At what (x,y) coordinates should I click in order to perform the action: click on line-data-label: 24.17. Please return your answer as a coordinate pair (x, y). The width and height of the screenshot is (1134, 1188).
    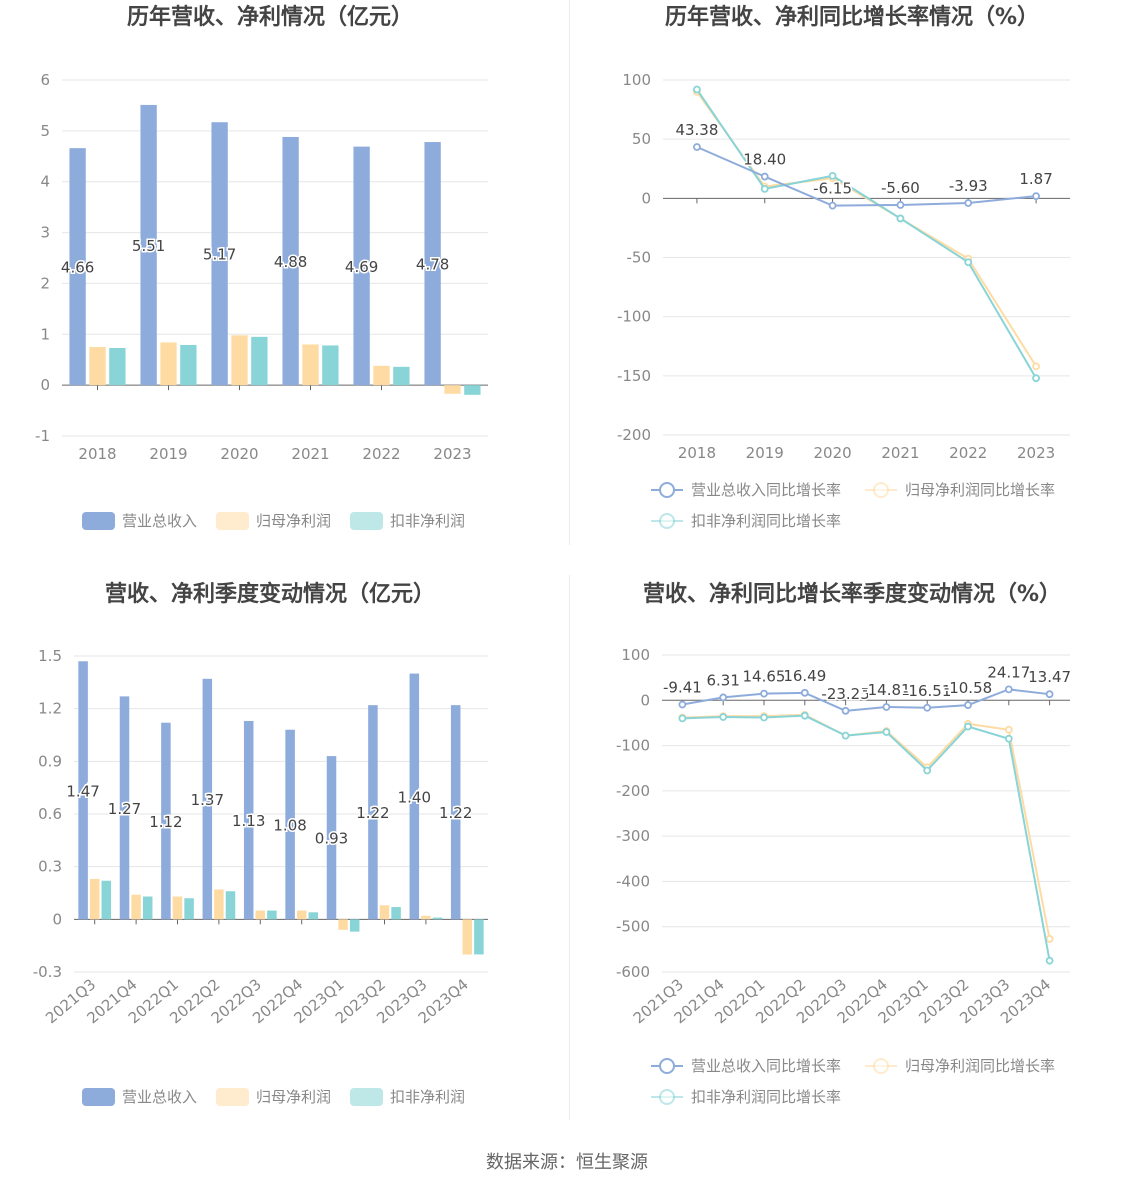
    Looking at the image, I should click on (1008, 672).